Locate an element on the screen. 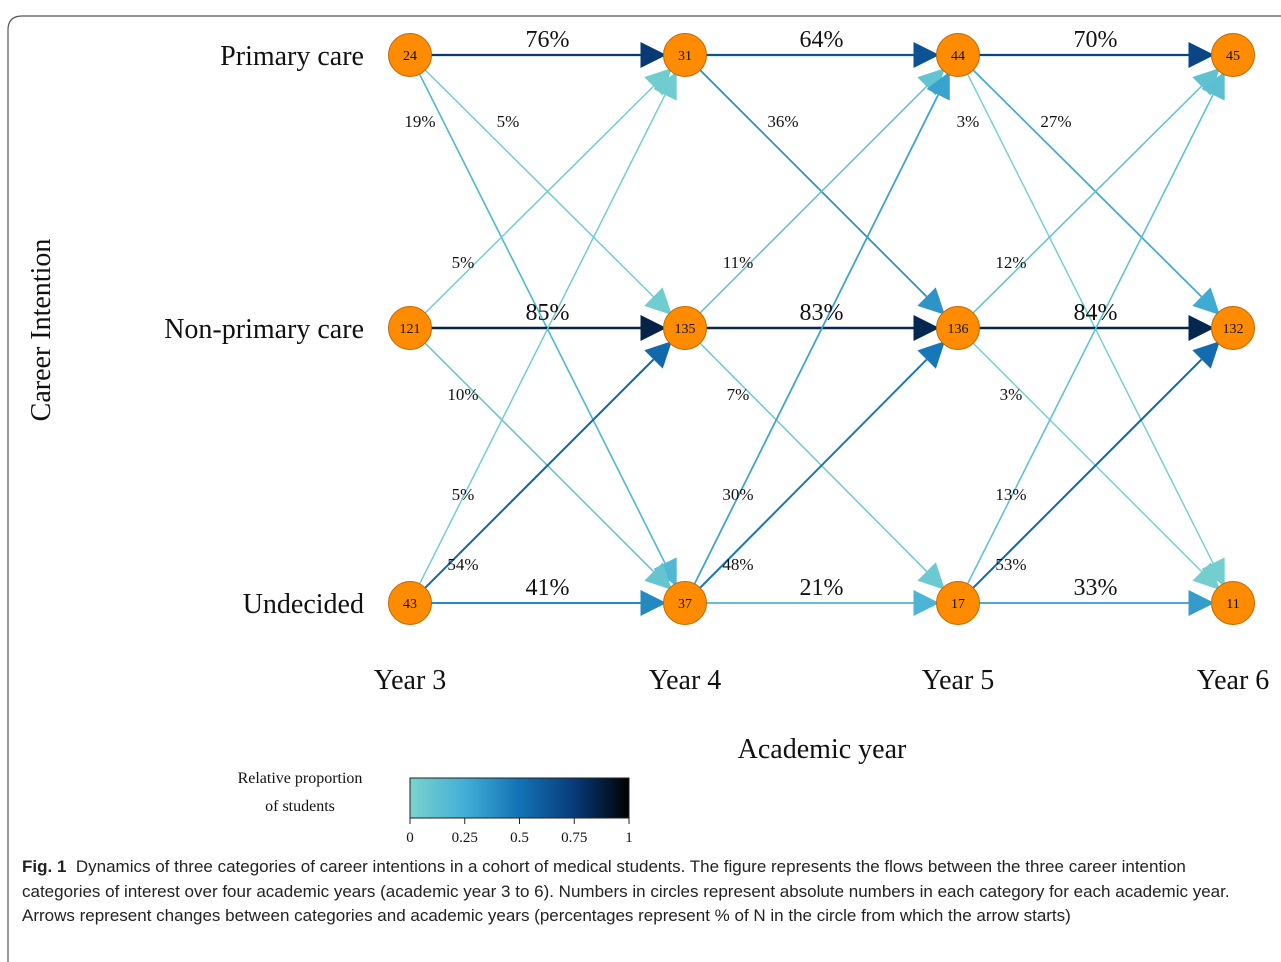 This screenshot has width=1281, height=962. node-count-label: 121 is located at coordinates (410, 329).